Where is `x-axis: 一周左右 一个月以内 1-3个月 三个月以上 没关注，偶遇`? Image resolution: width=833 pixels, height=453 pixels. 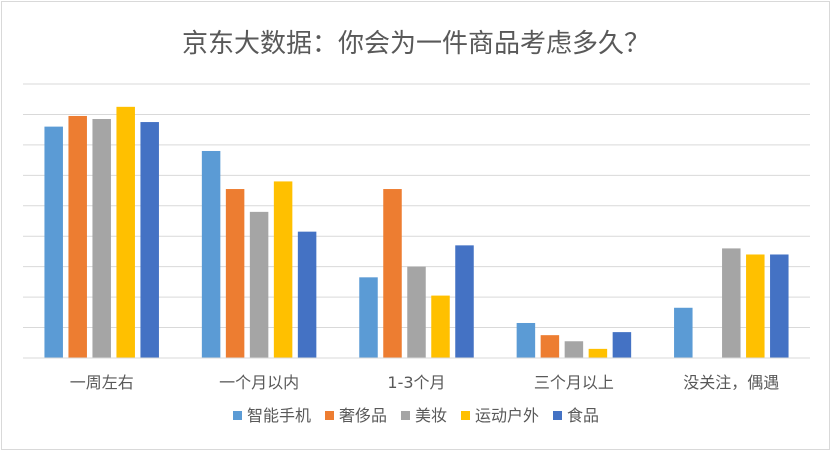
x-axis: 一周左右 一个月以内 1-3个月 三个月以上 没关注，偶遇 is located at coordinates (416, 374).